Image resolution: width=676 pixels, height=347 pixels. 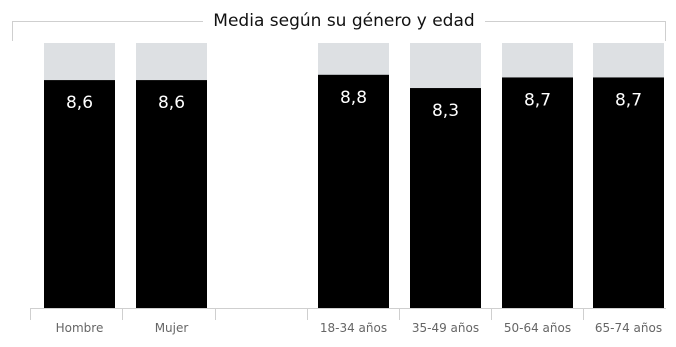 I want to click on category-label: 35-49 años, so click(x=445, y=328).